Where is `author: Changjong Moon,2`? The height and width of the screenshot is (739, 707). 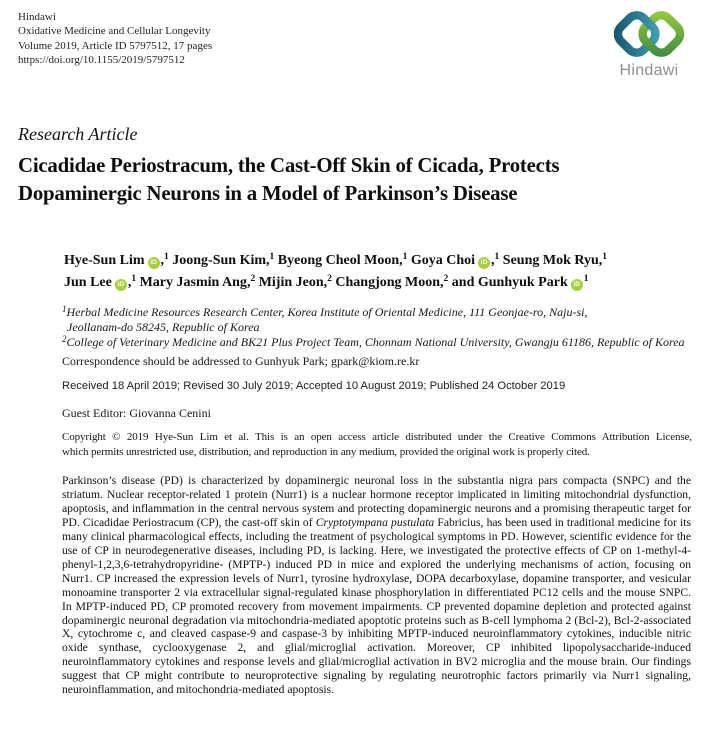 author: Changjong Moon,2 is located at coordinates (392, 281).